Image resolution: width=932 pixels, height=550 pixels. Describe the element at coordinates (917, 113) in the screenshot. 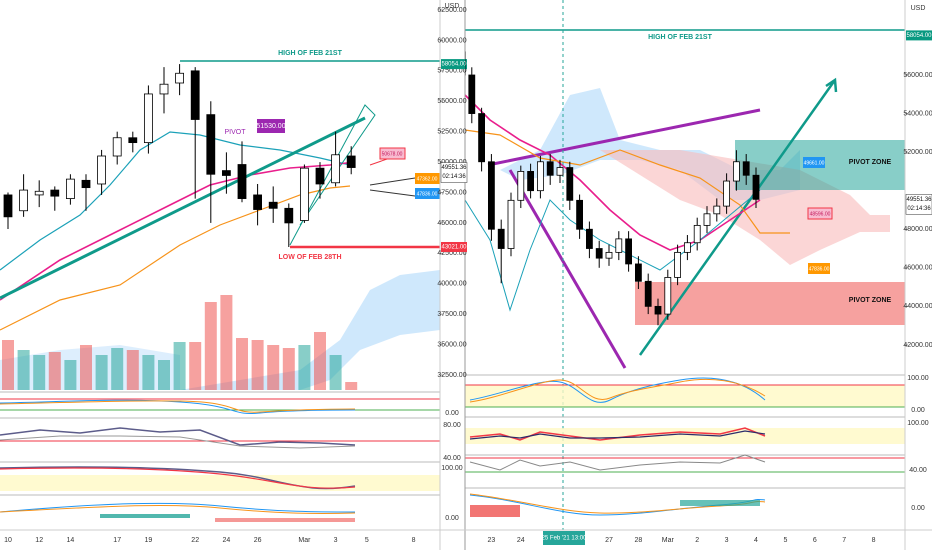

I see `y-tick-label: 54000.00` at that location.